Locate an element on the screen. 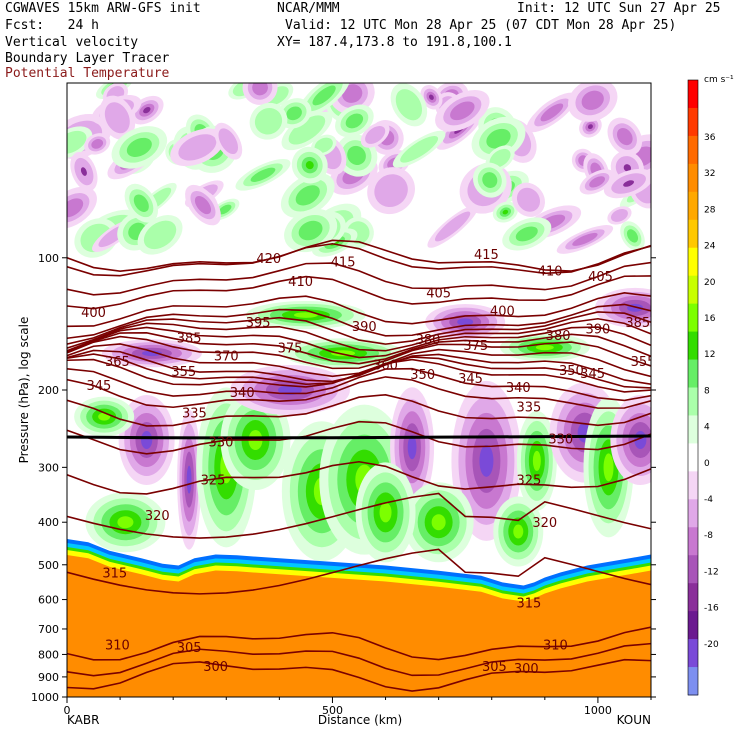 This screenshot has width=740, height=740. y-tick-label: 800 is located at coordinates (48, 654).